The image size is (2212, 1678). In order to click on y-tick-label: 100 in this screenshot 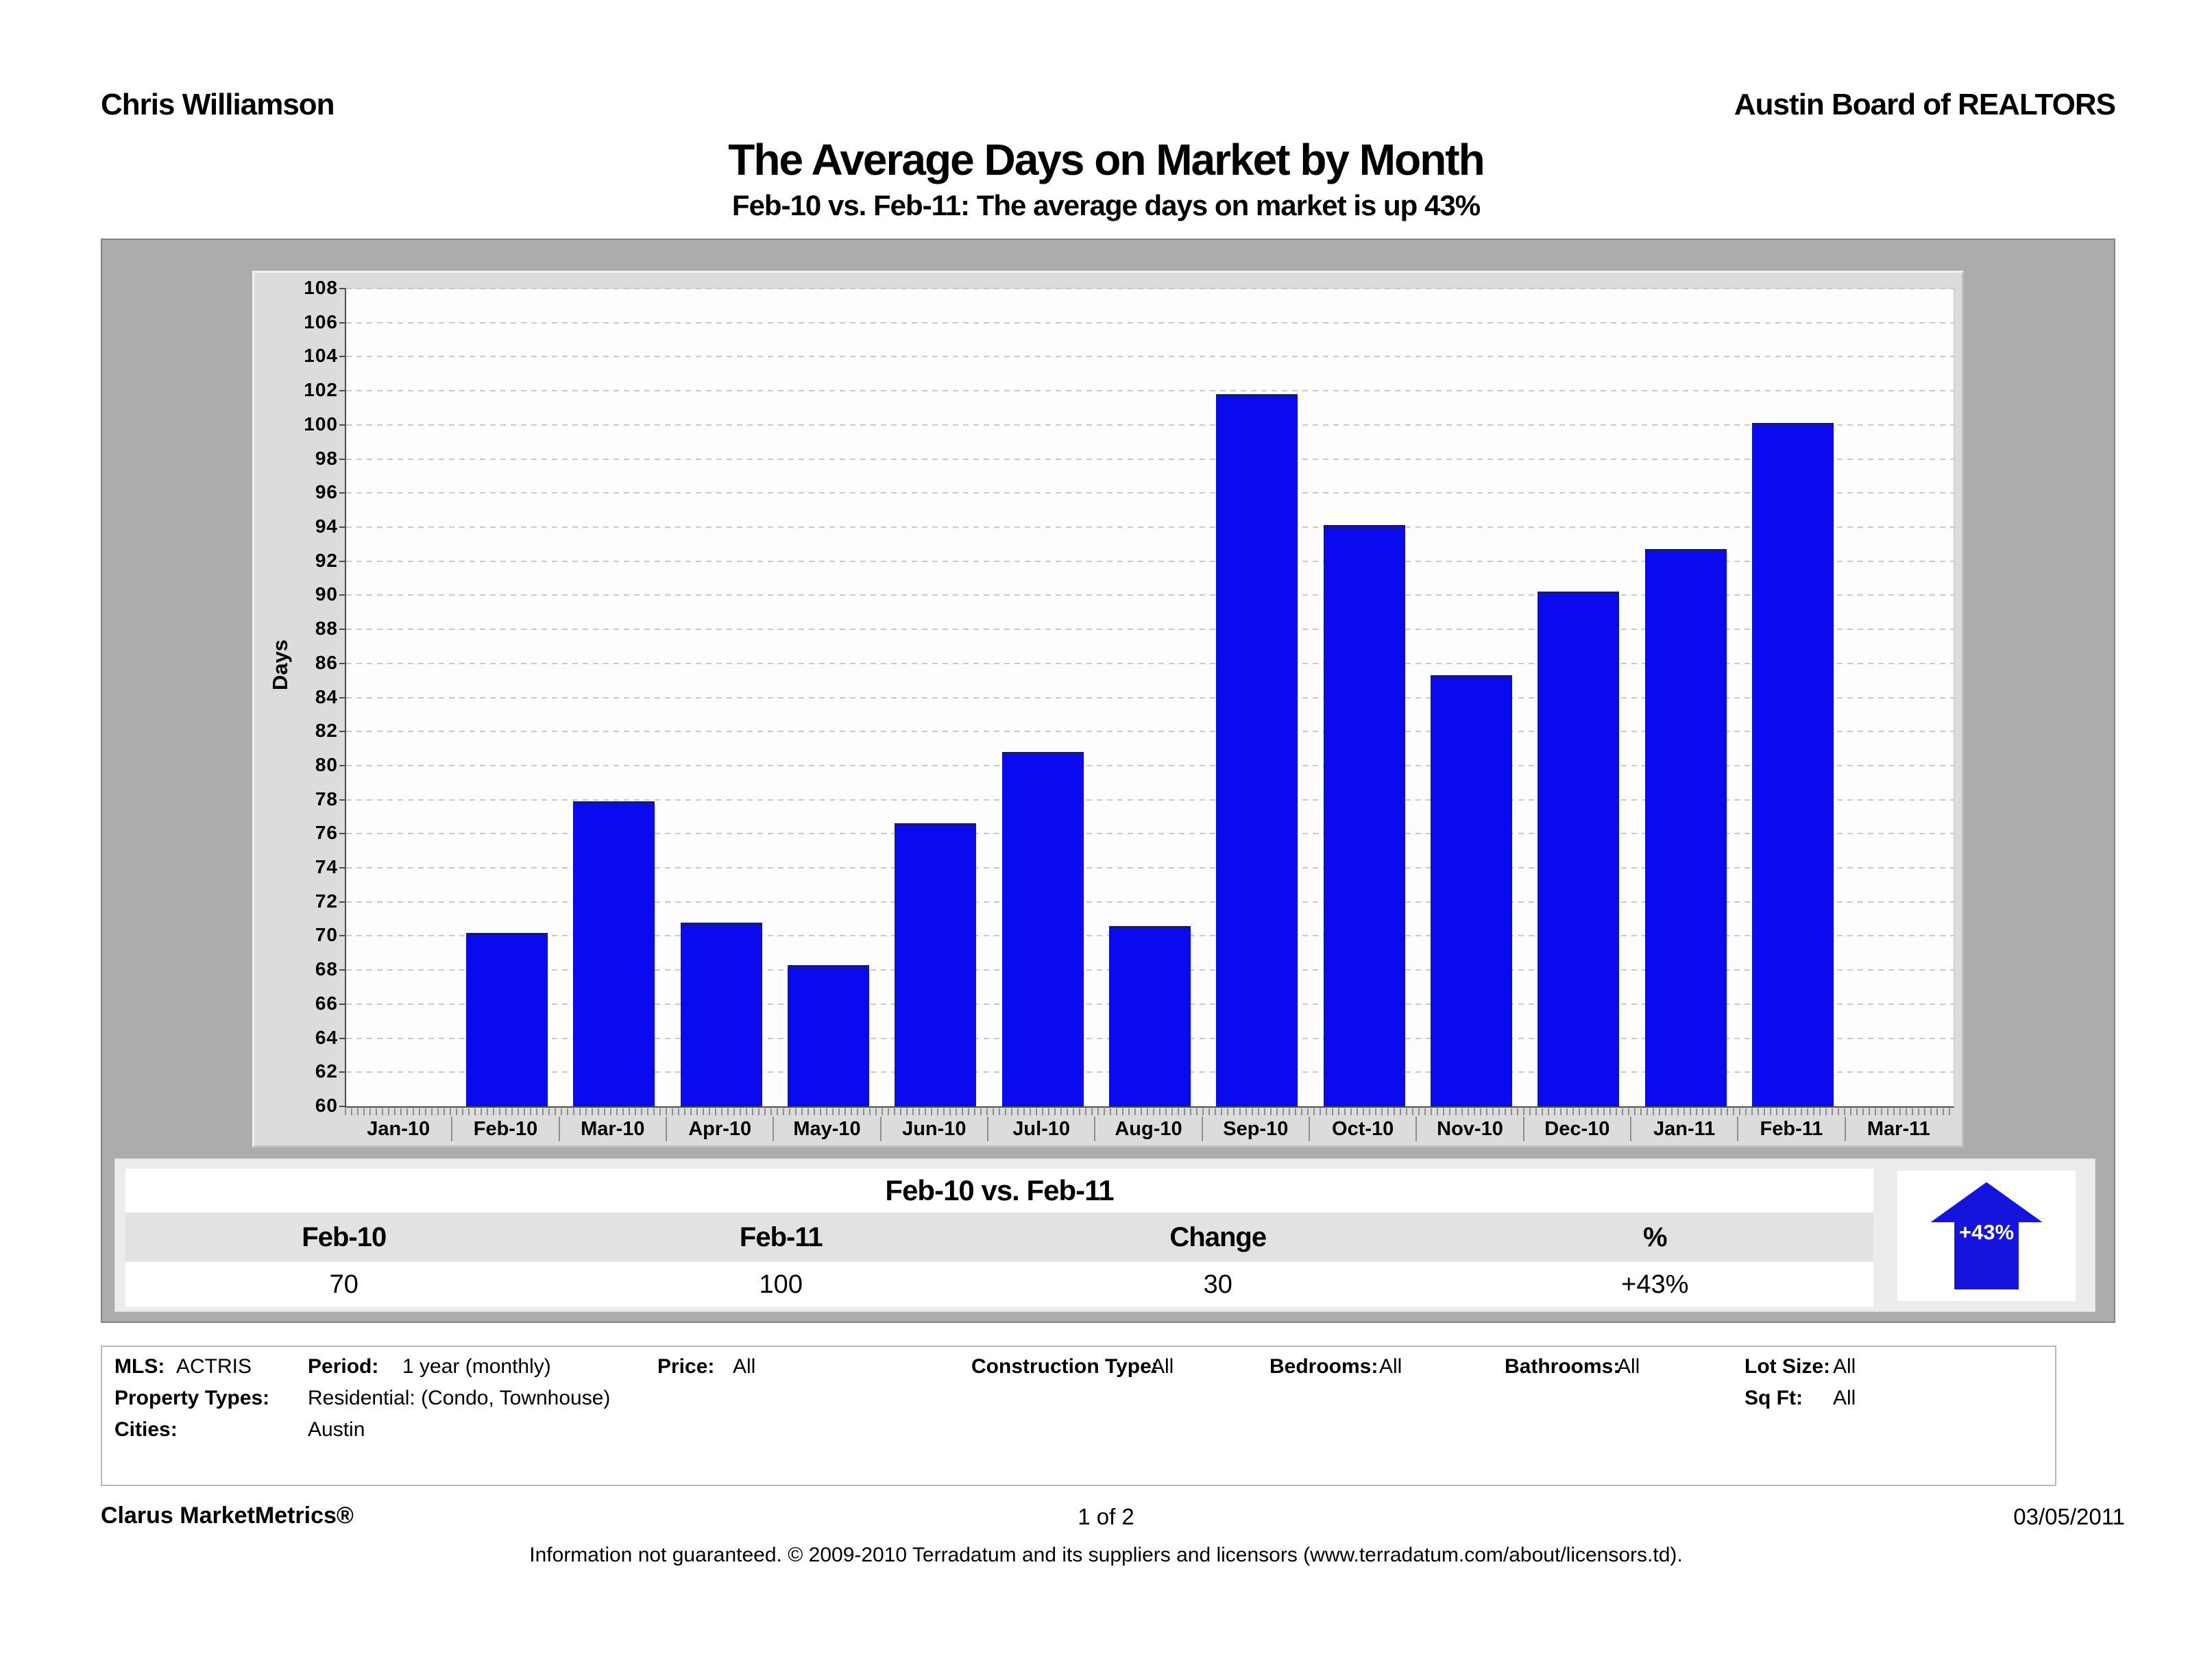, I will do `click(321, 424)`.